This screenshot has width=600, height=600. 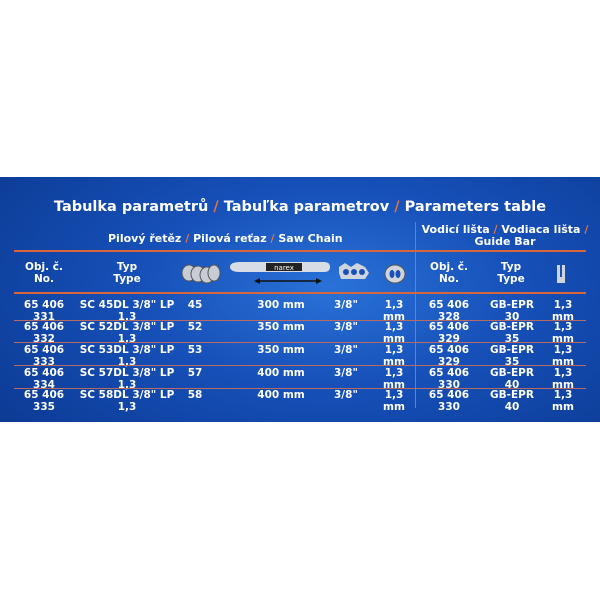 What do you see at coordinates (511, 279) in the screenshot?
I see `header-bar-typ-en: Type` at bounding box center [511, 279].